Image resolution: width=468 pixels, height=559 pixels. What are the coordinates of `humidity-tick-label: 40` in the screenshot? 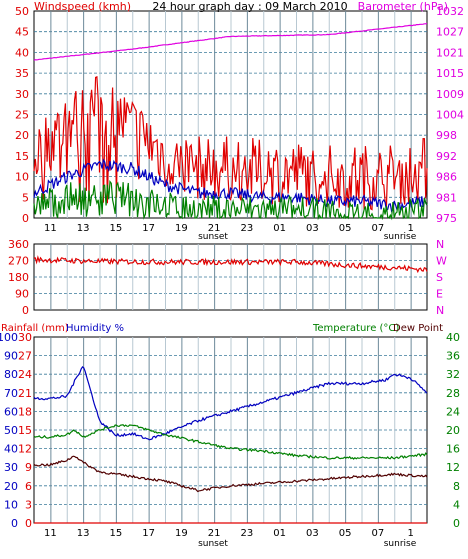 It's located at (11, 449).